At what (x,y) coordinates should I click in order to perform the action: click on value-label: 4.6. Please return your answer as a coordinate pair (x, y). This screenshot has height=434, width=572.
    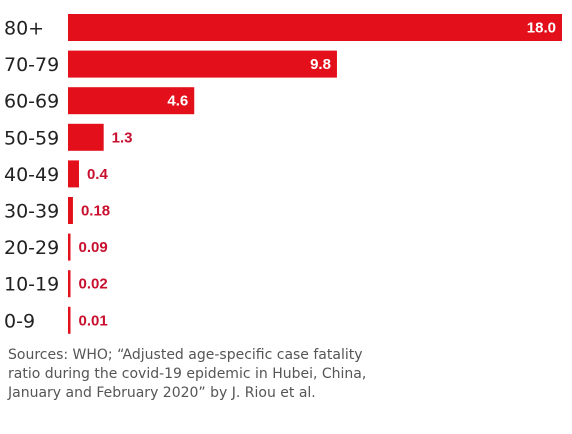
    Looking at the image, I should click on (177, 101).